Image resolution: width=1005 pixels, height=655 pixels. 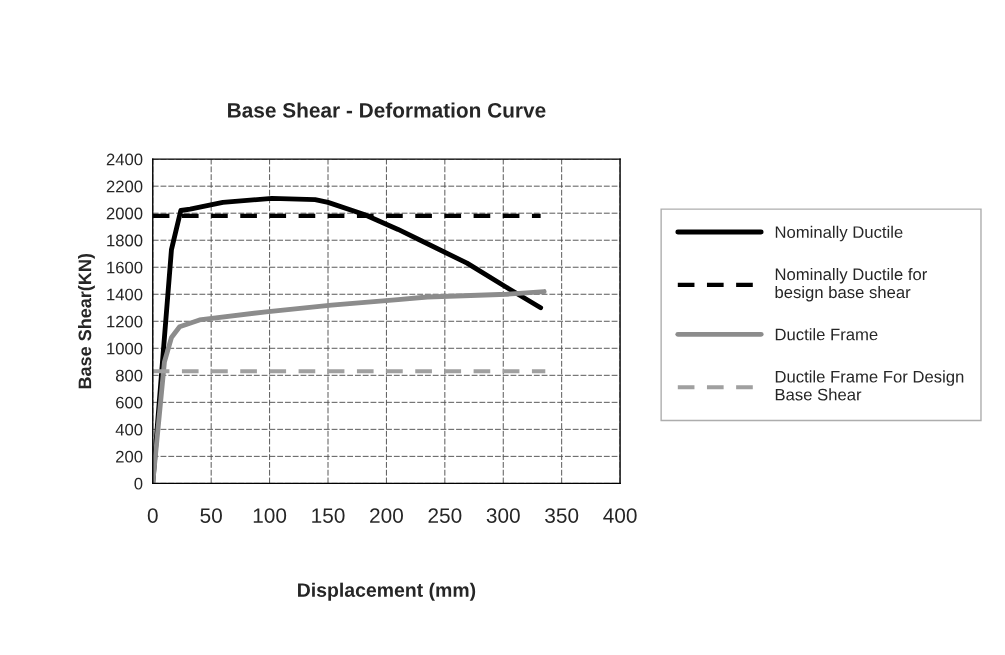 I want to click on y-tick-label: 1000, so click(x=125, y=348).